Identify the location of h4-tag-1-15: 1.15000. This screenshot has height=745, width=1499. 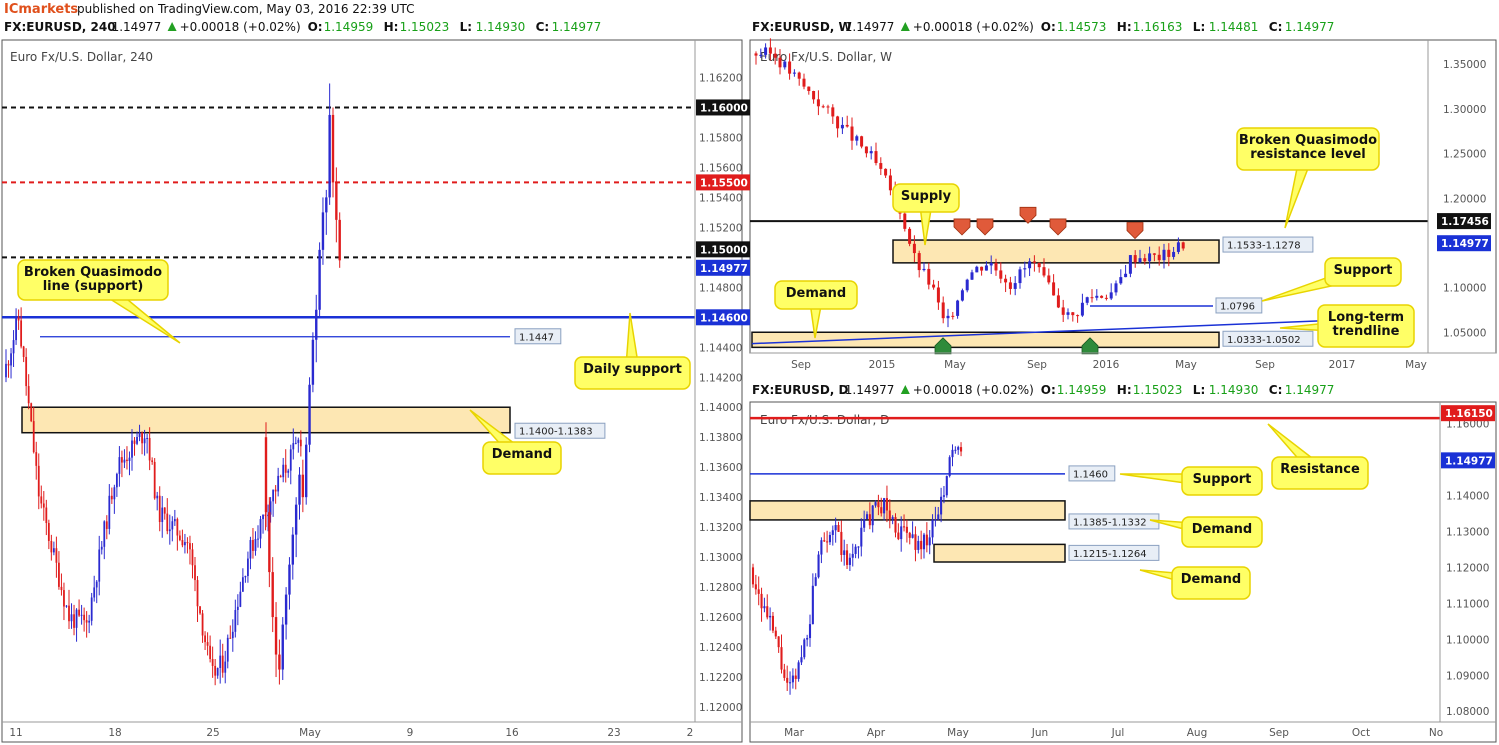
(724, 250).